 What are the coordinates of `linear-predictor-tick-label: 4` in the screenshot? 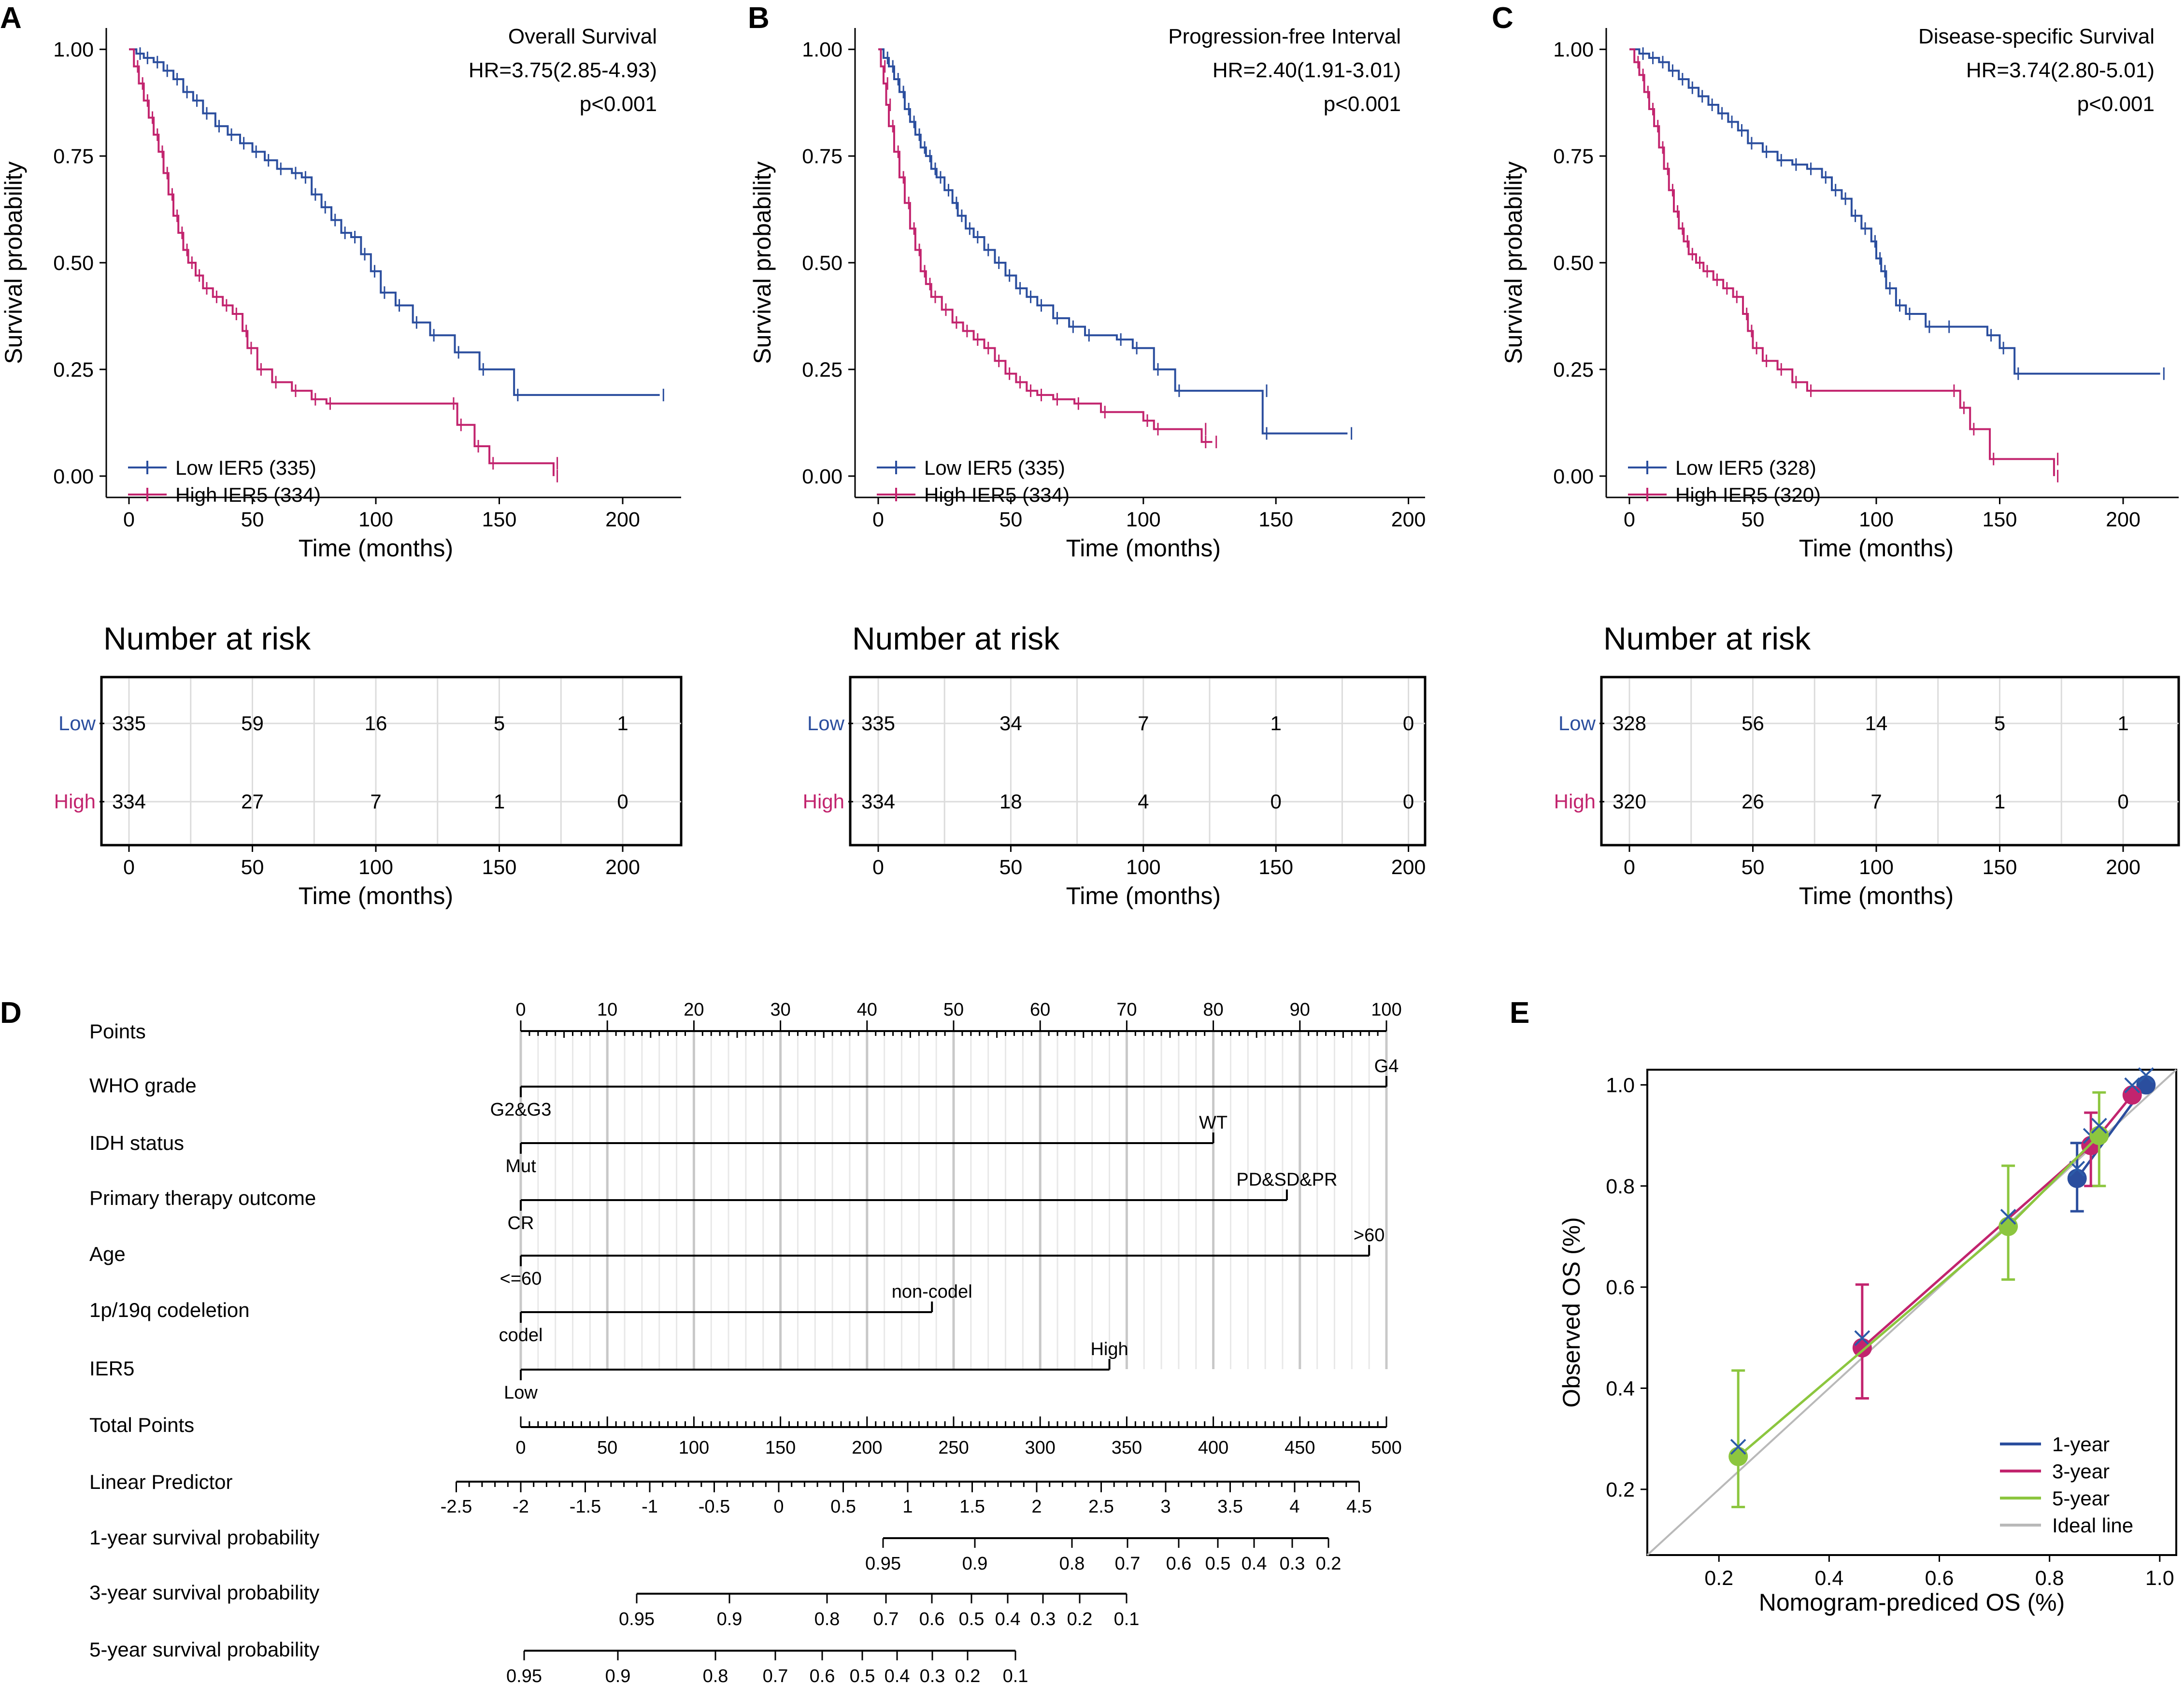 It's located at (1294, 1507).